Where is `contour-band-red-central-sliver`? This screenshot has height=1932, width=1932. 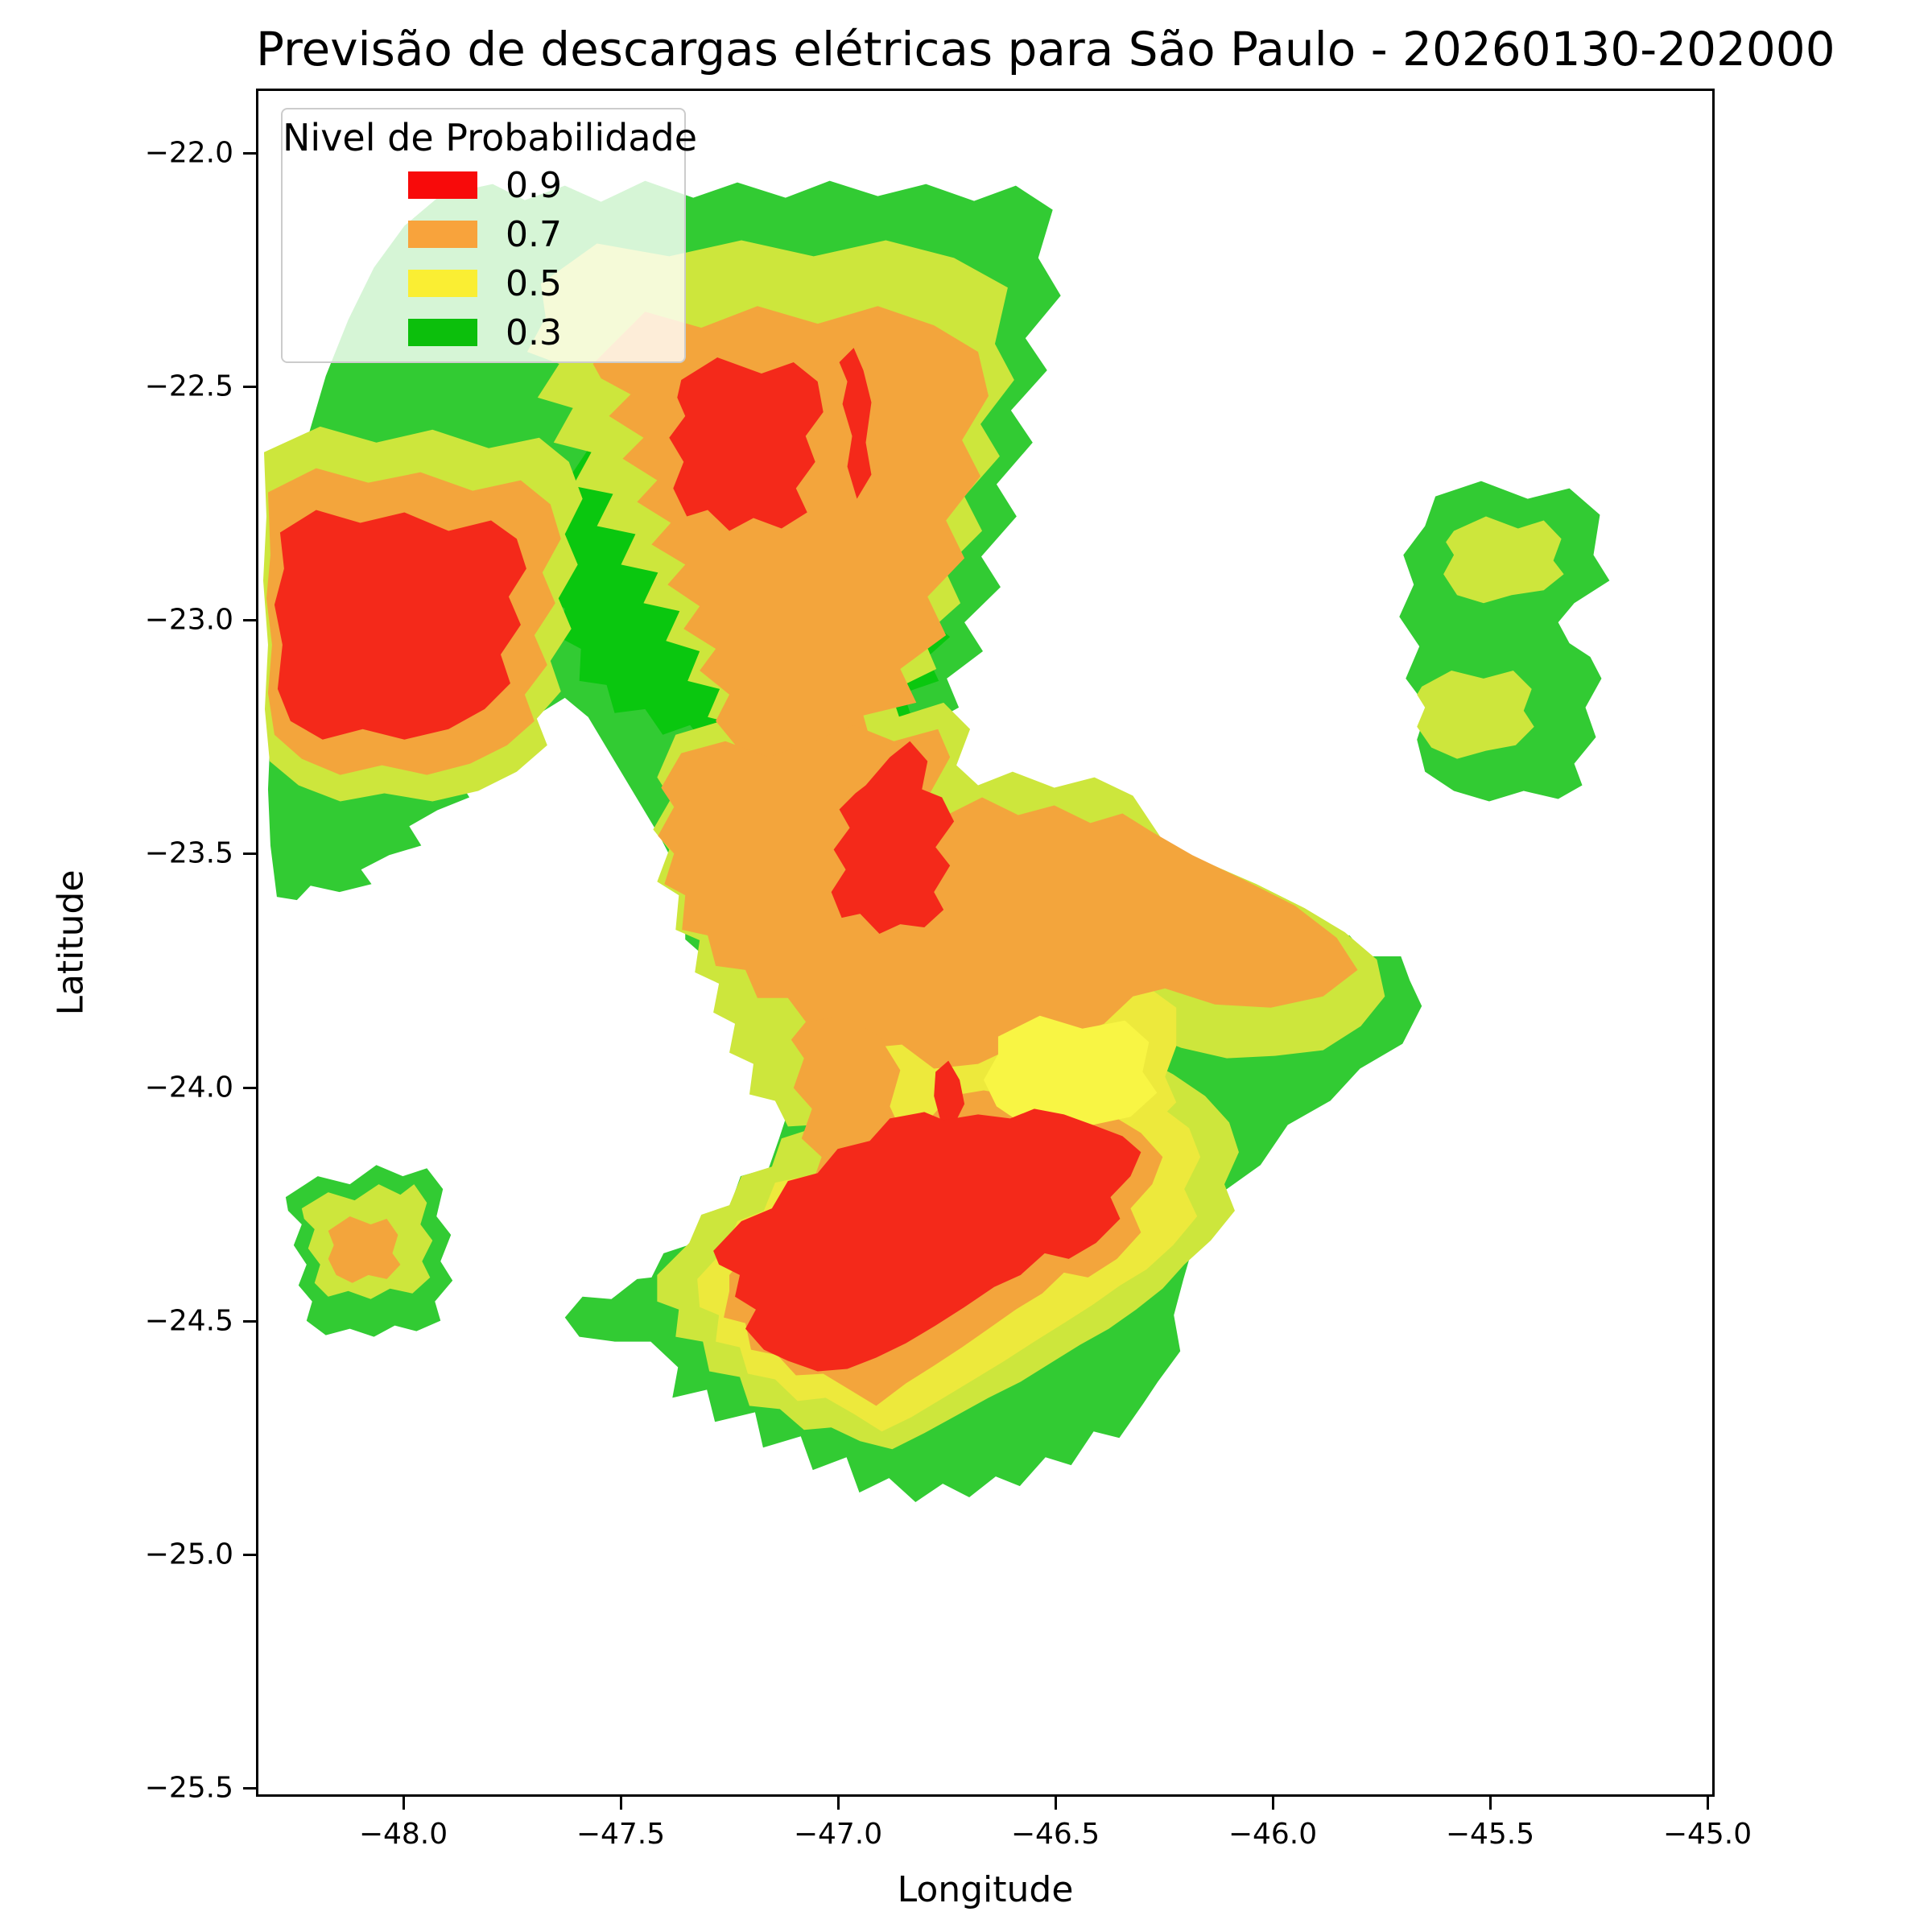 contour-band-red-central-sliver is located at coordinates (949, 1092).